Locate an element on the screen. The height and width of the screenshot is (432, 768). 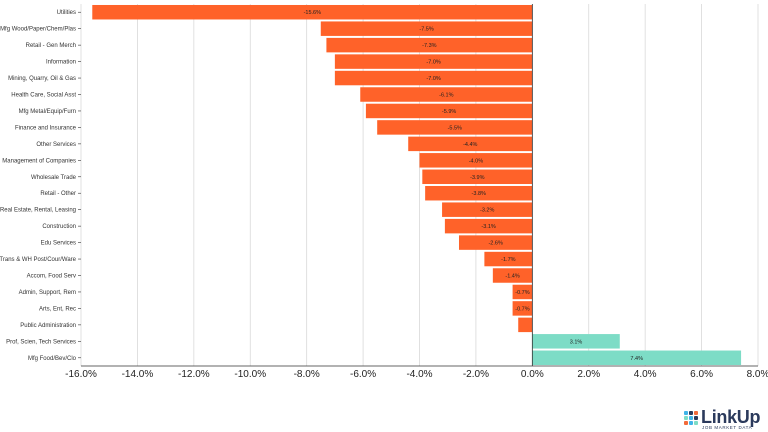
category-label: Public Administration is located at coordinates (48, 326).